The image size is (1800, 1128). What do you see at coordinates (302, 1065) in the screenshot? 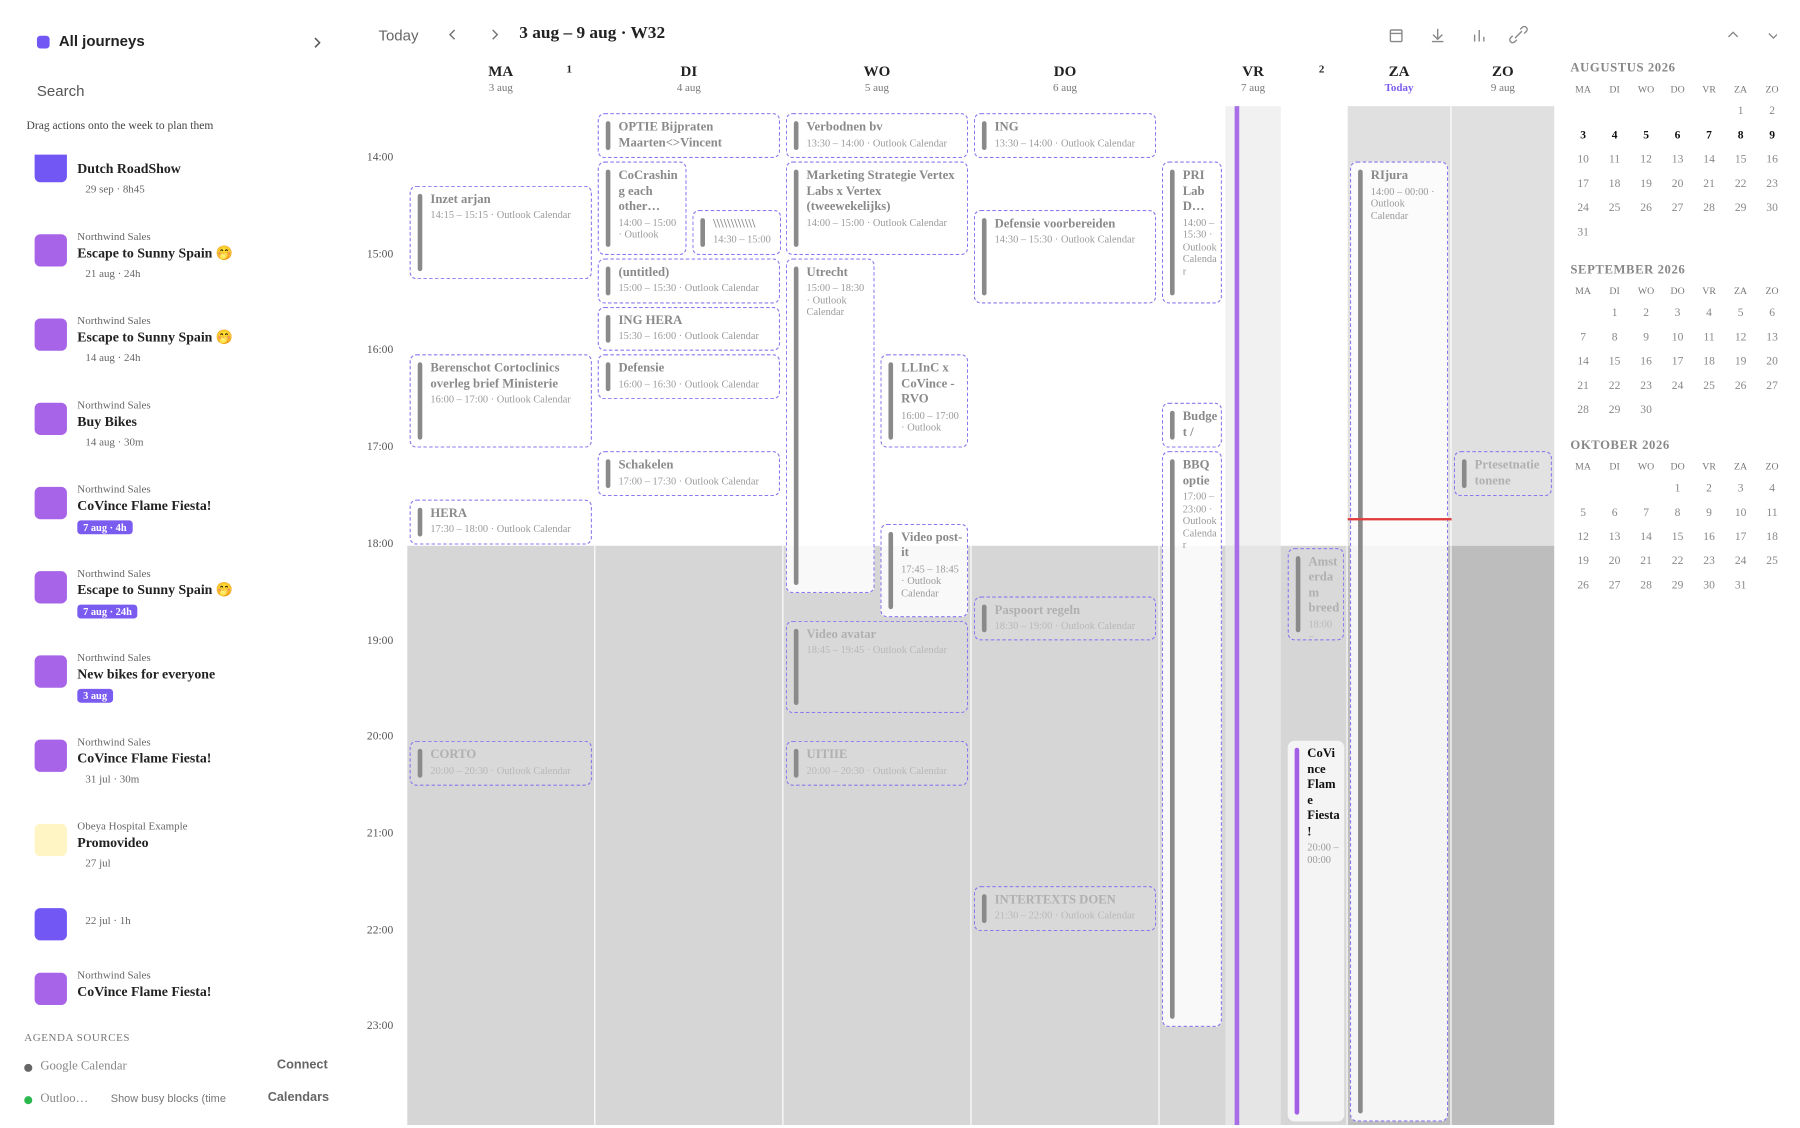
I see `source-action: Connect` at bounding box center [302, 1065].